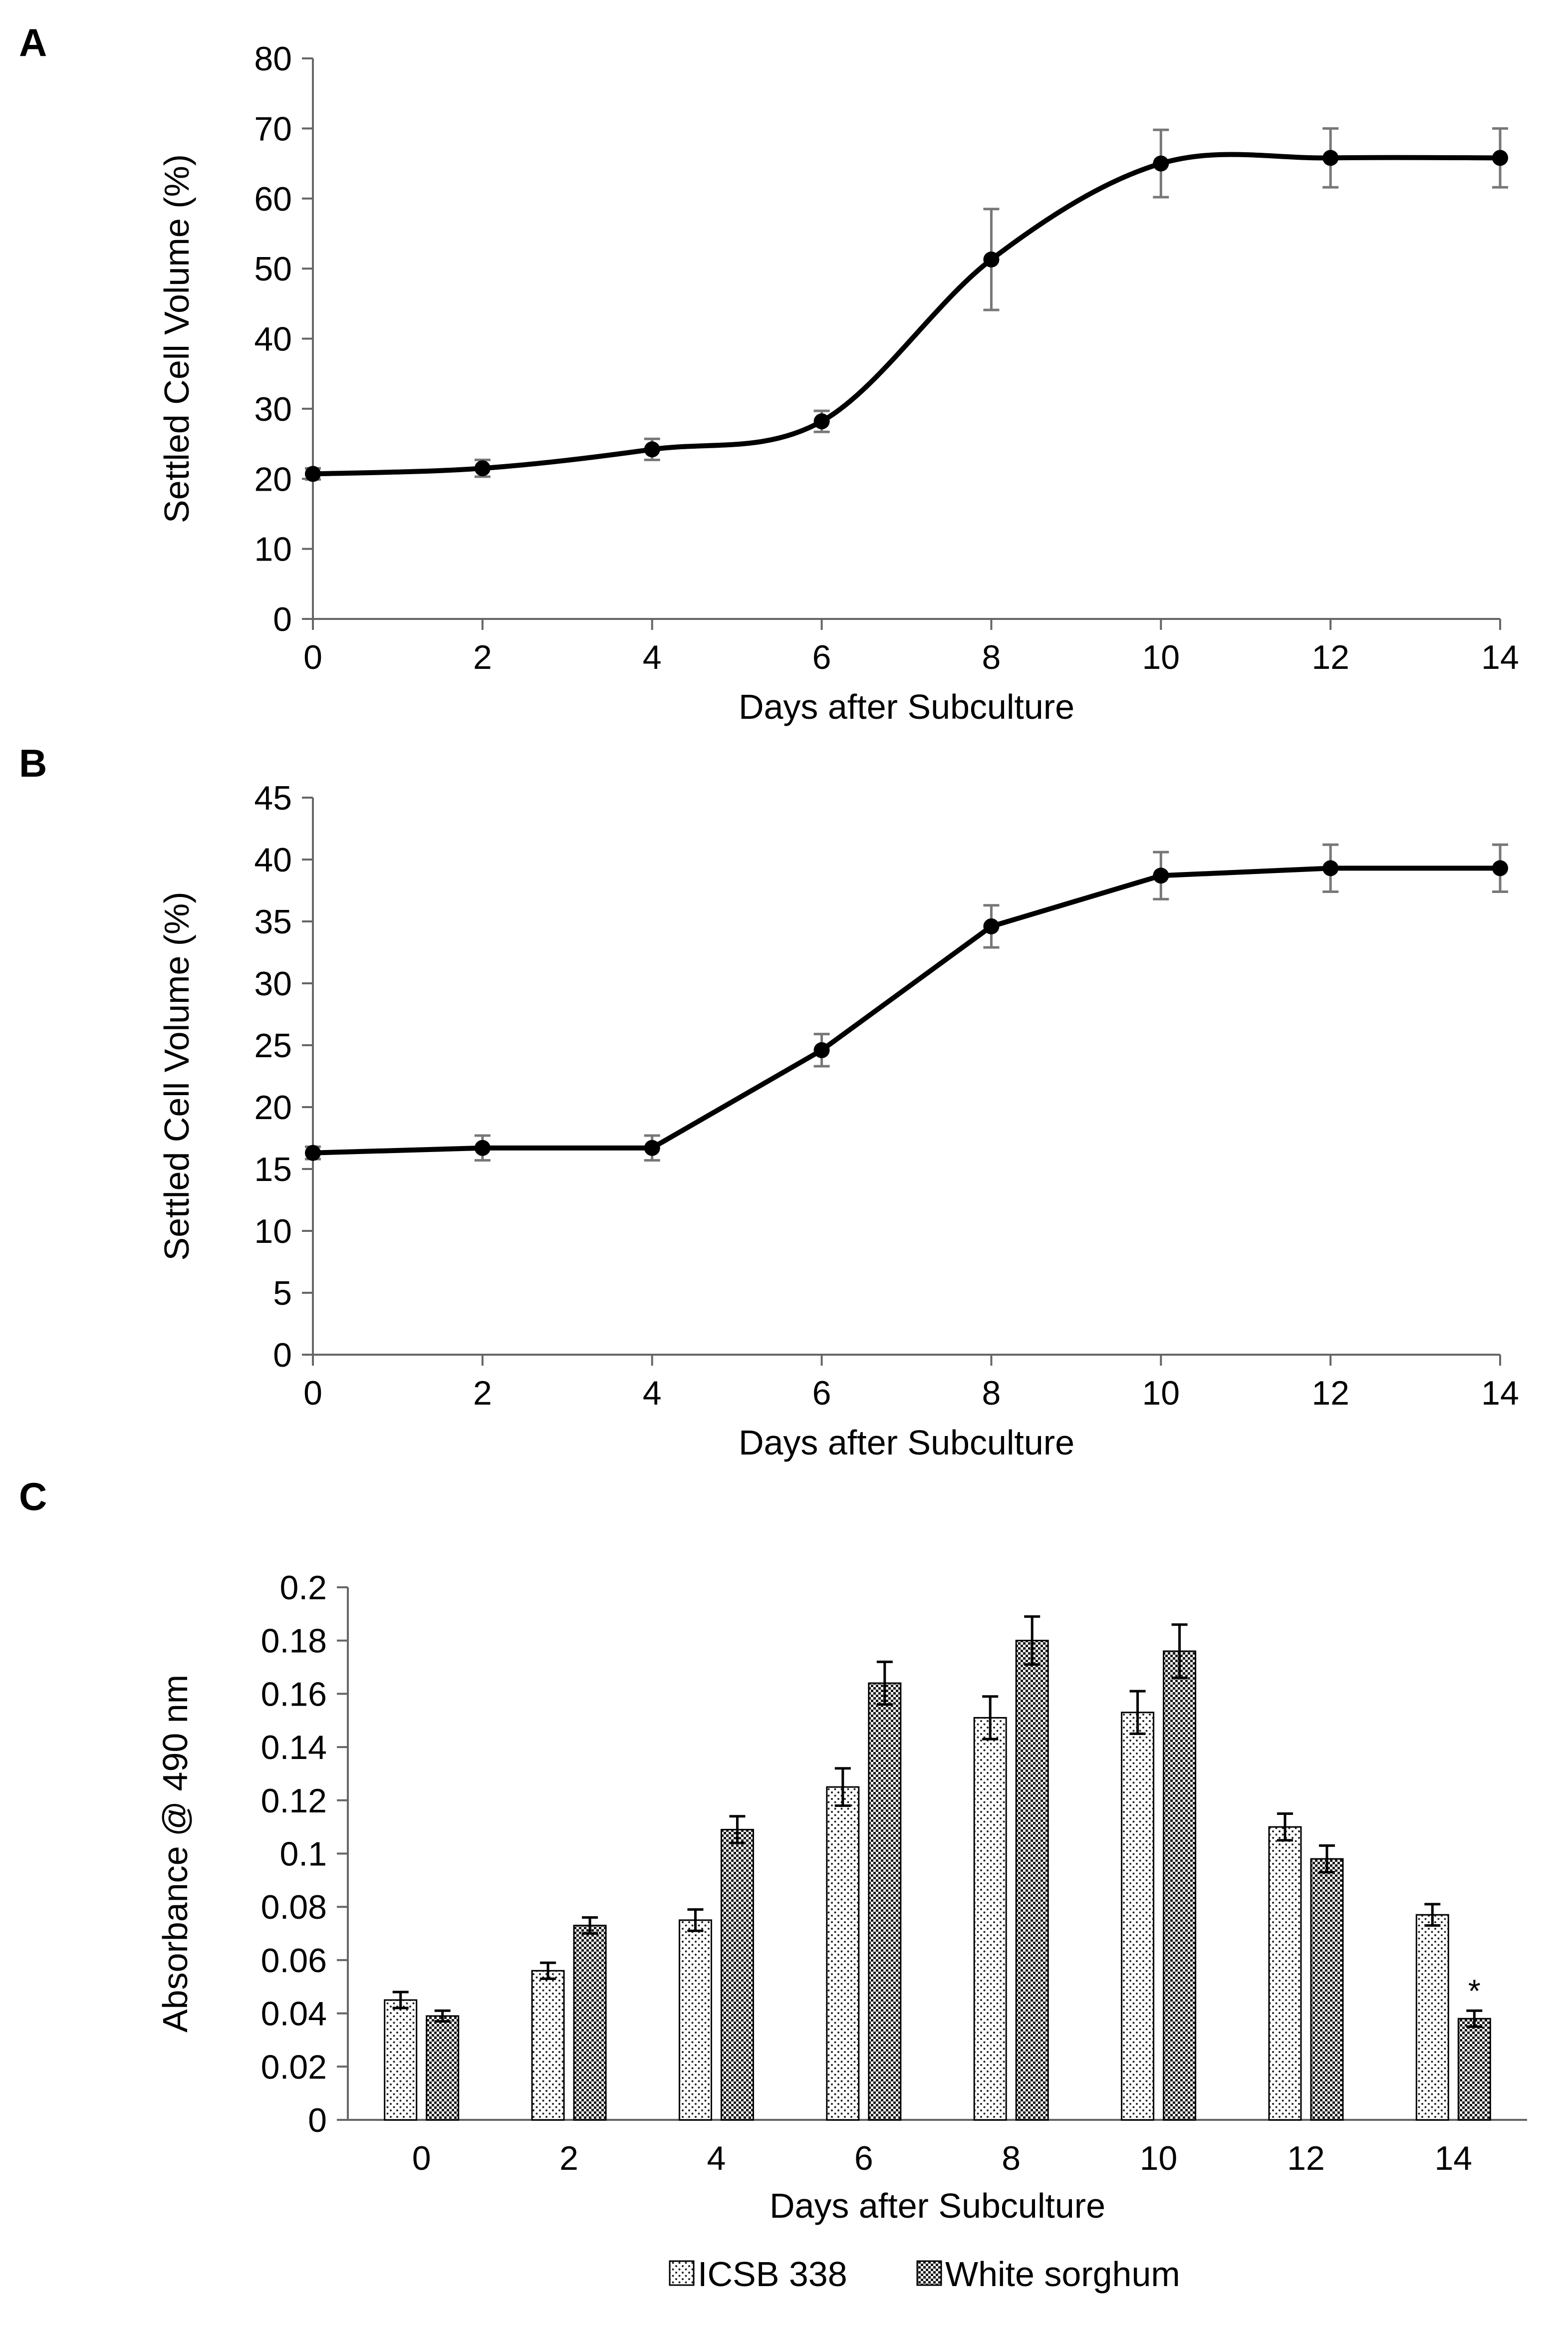  What do you see at coordinates (294, 1747) in the screenshot?
I see `y-tick-label: 0.14` at bounding box center [294, 1747].